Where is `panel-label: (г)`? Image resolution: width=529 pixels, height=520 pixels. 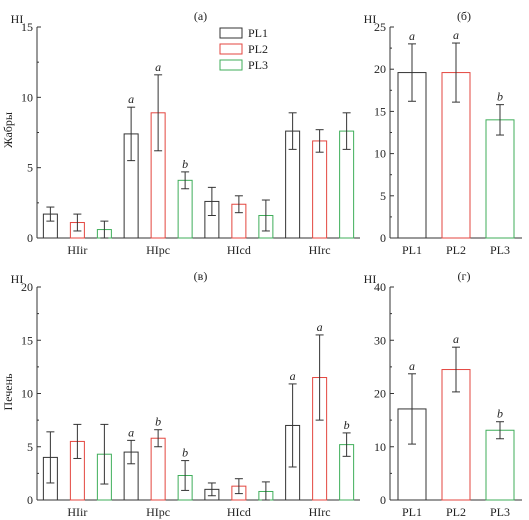
panel-label: (г) is located at coordinates (464, 276).